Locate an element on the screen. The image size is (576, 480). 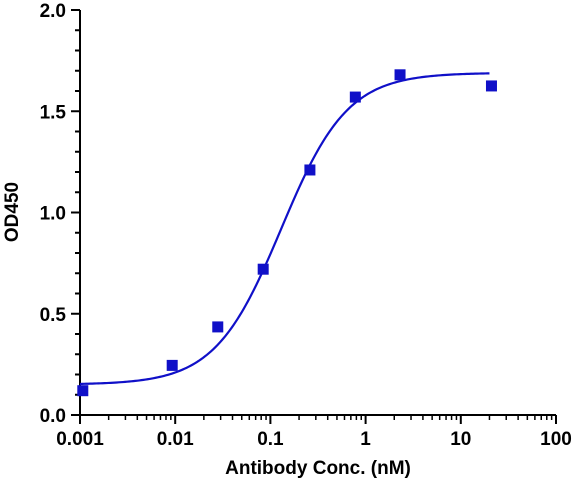
y-tick-label: 1.0 is located at coordinates (53, 214).